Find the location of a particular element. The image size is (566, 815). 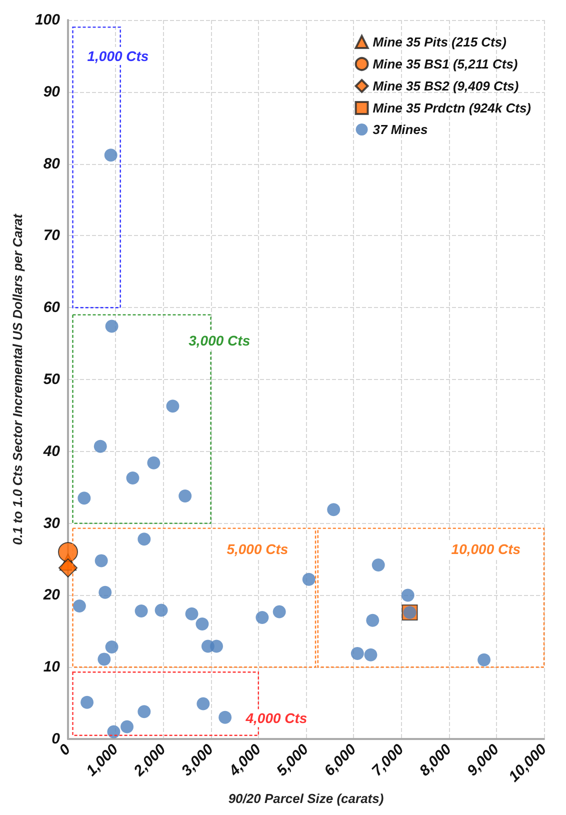

y-tick-label: 20 is located at coordinates (51, 595).